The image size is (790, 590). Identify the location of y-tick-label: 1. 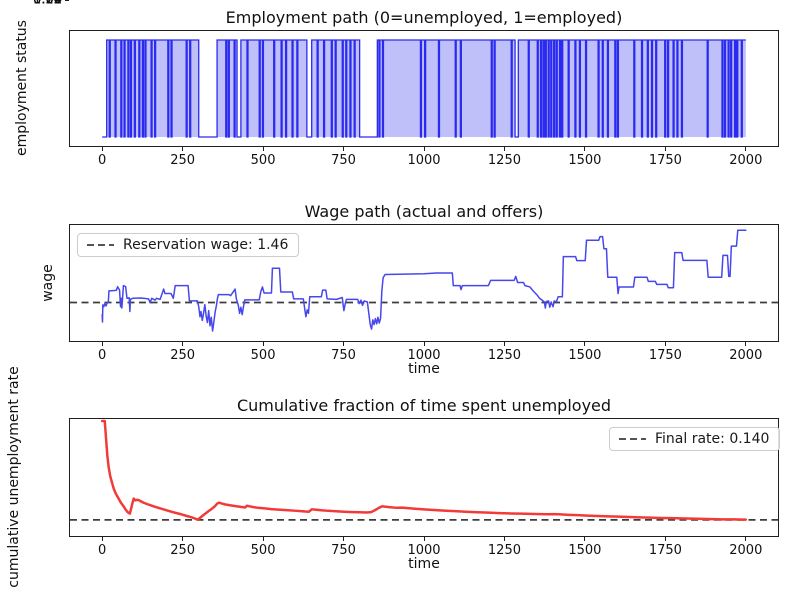
(57, 4).